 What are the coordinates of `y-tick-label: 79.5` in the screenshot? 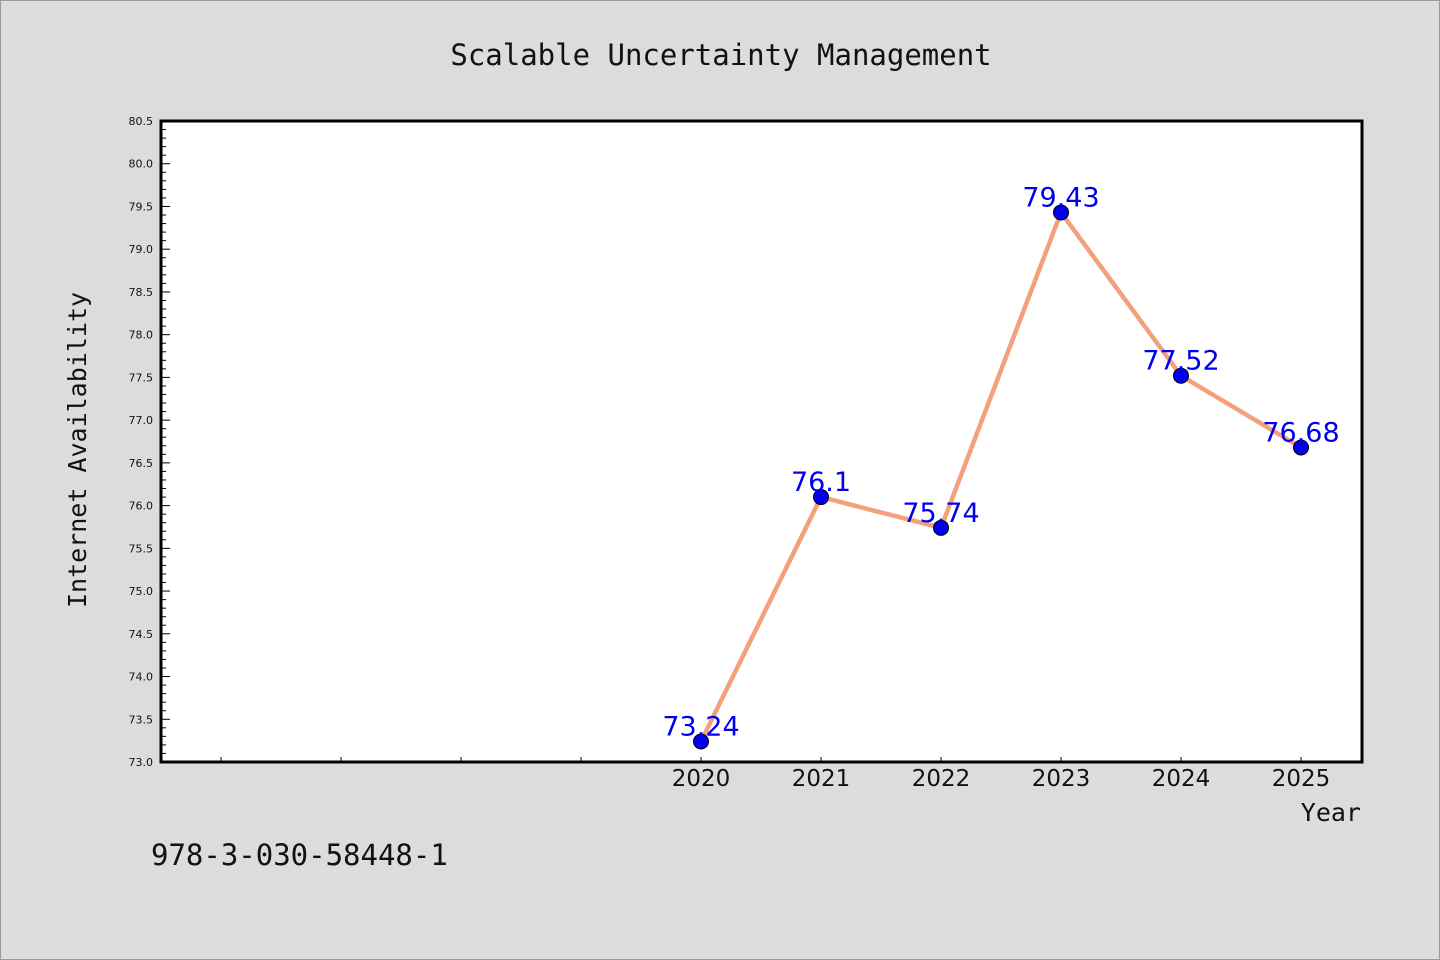 It's located at (141, 206).